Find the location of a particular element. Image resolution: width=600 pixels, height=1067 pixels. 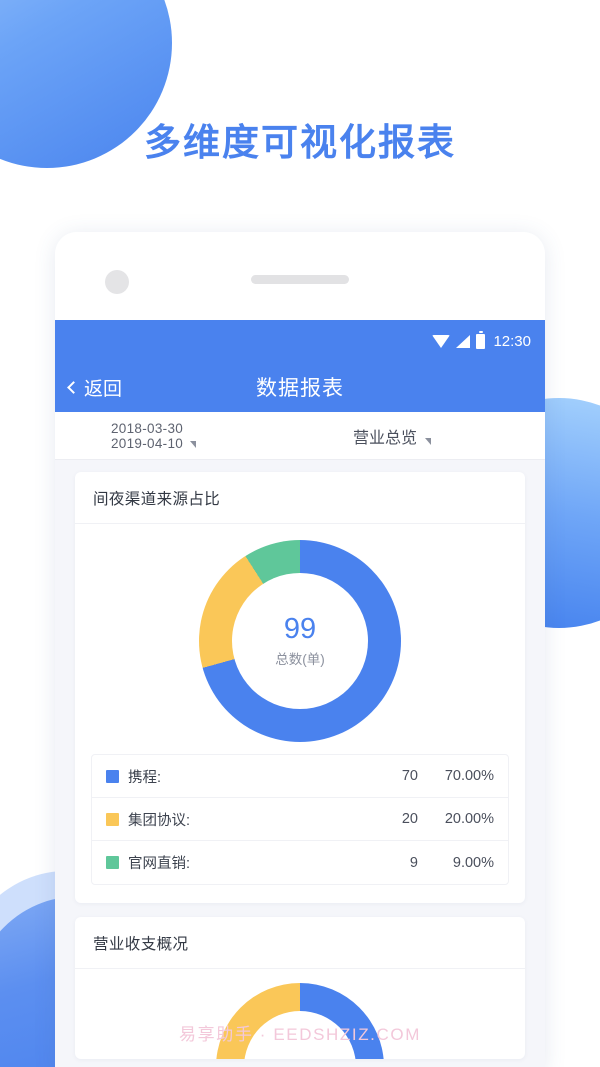

donut-chart-revenue is located at coordinates (300, 1021).